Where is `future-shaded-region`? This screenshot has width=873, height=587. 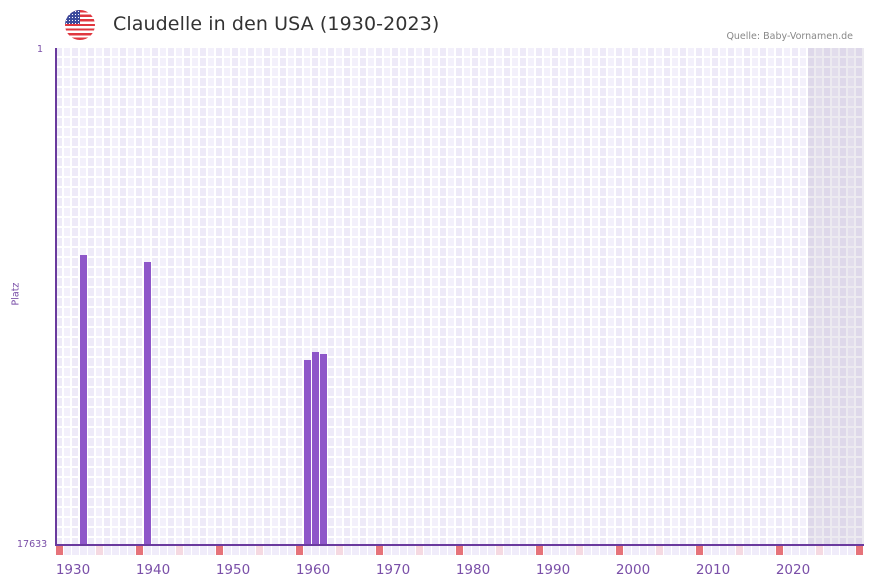
future-shaded-region is located at coordinates (836, 296).